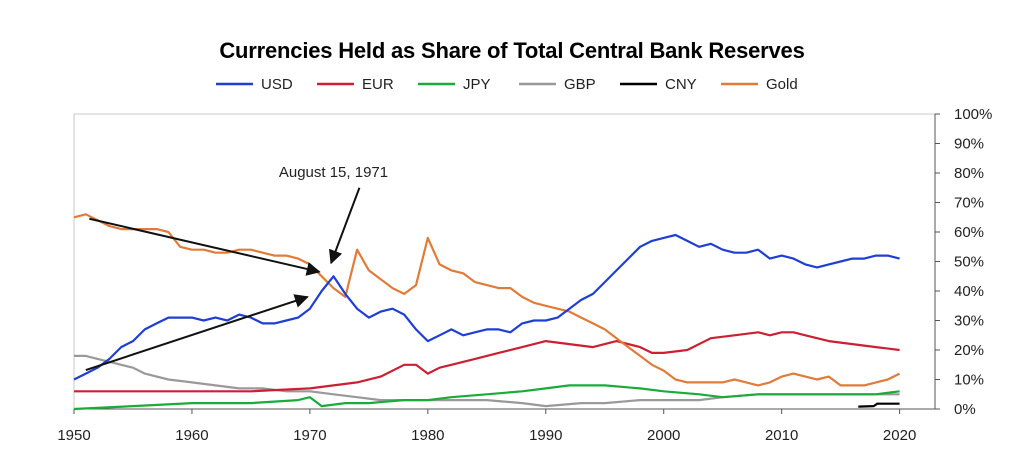  I want to click on y-tick-label: 40%, so click(969, 291).